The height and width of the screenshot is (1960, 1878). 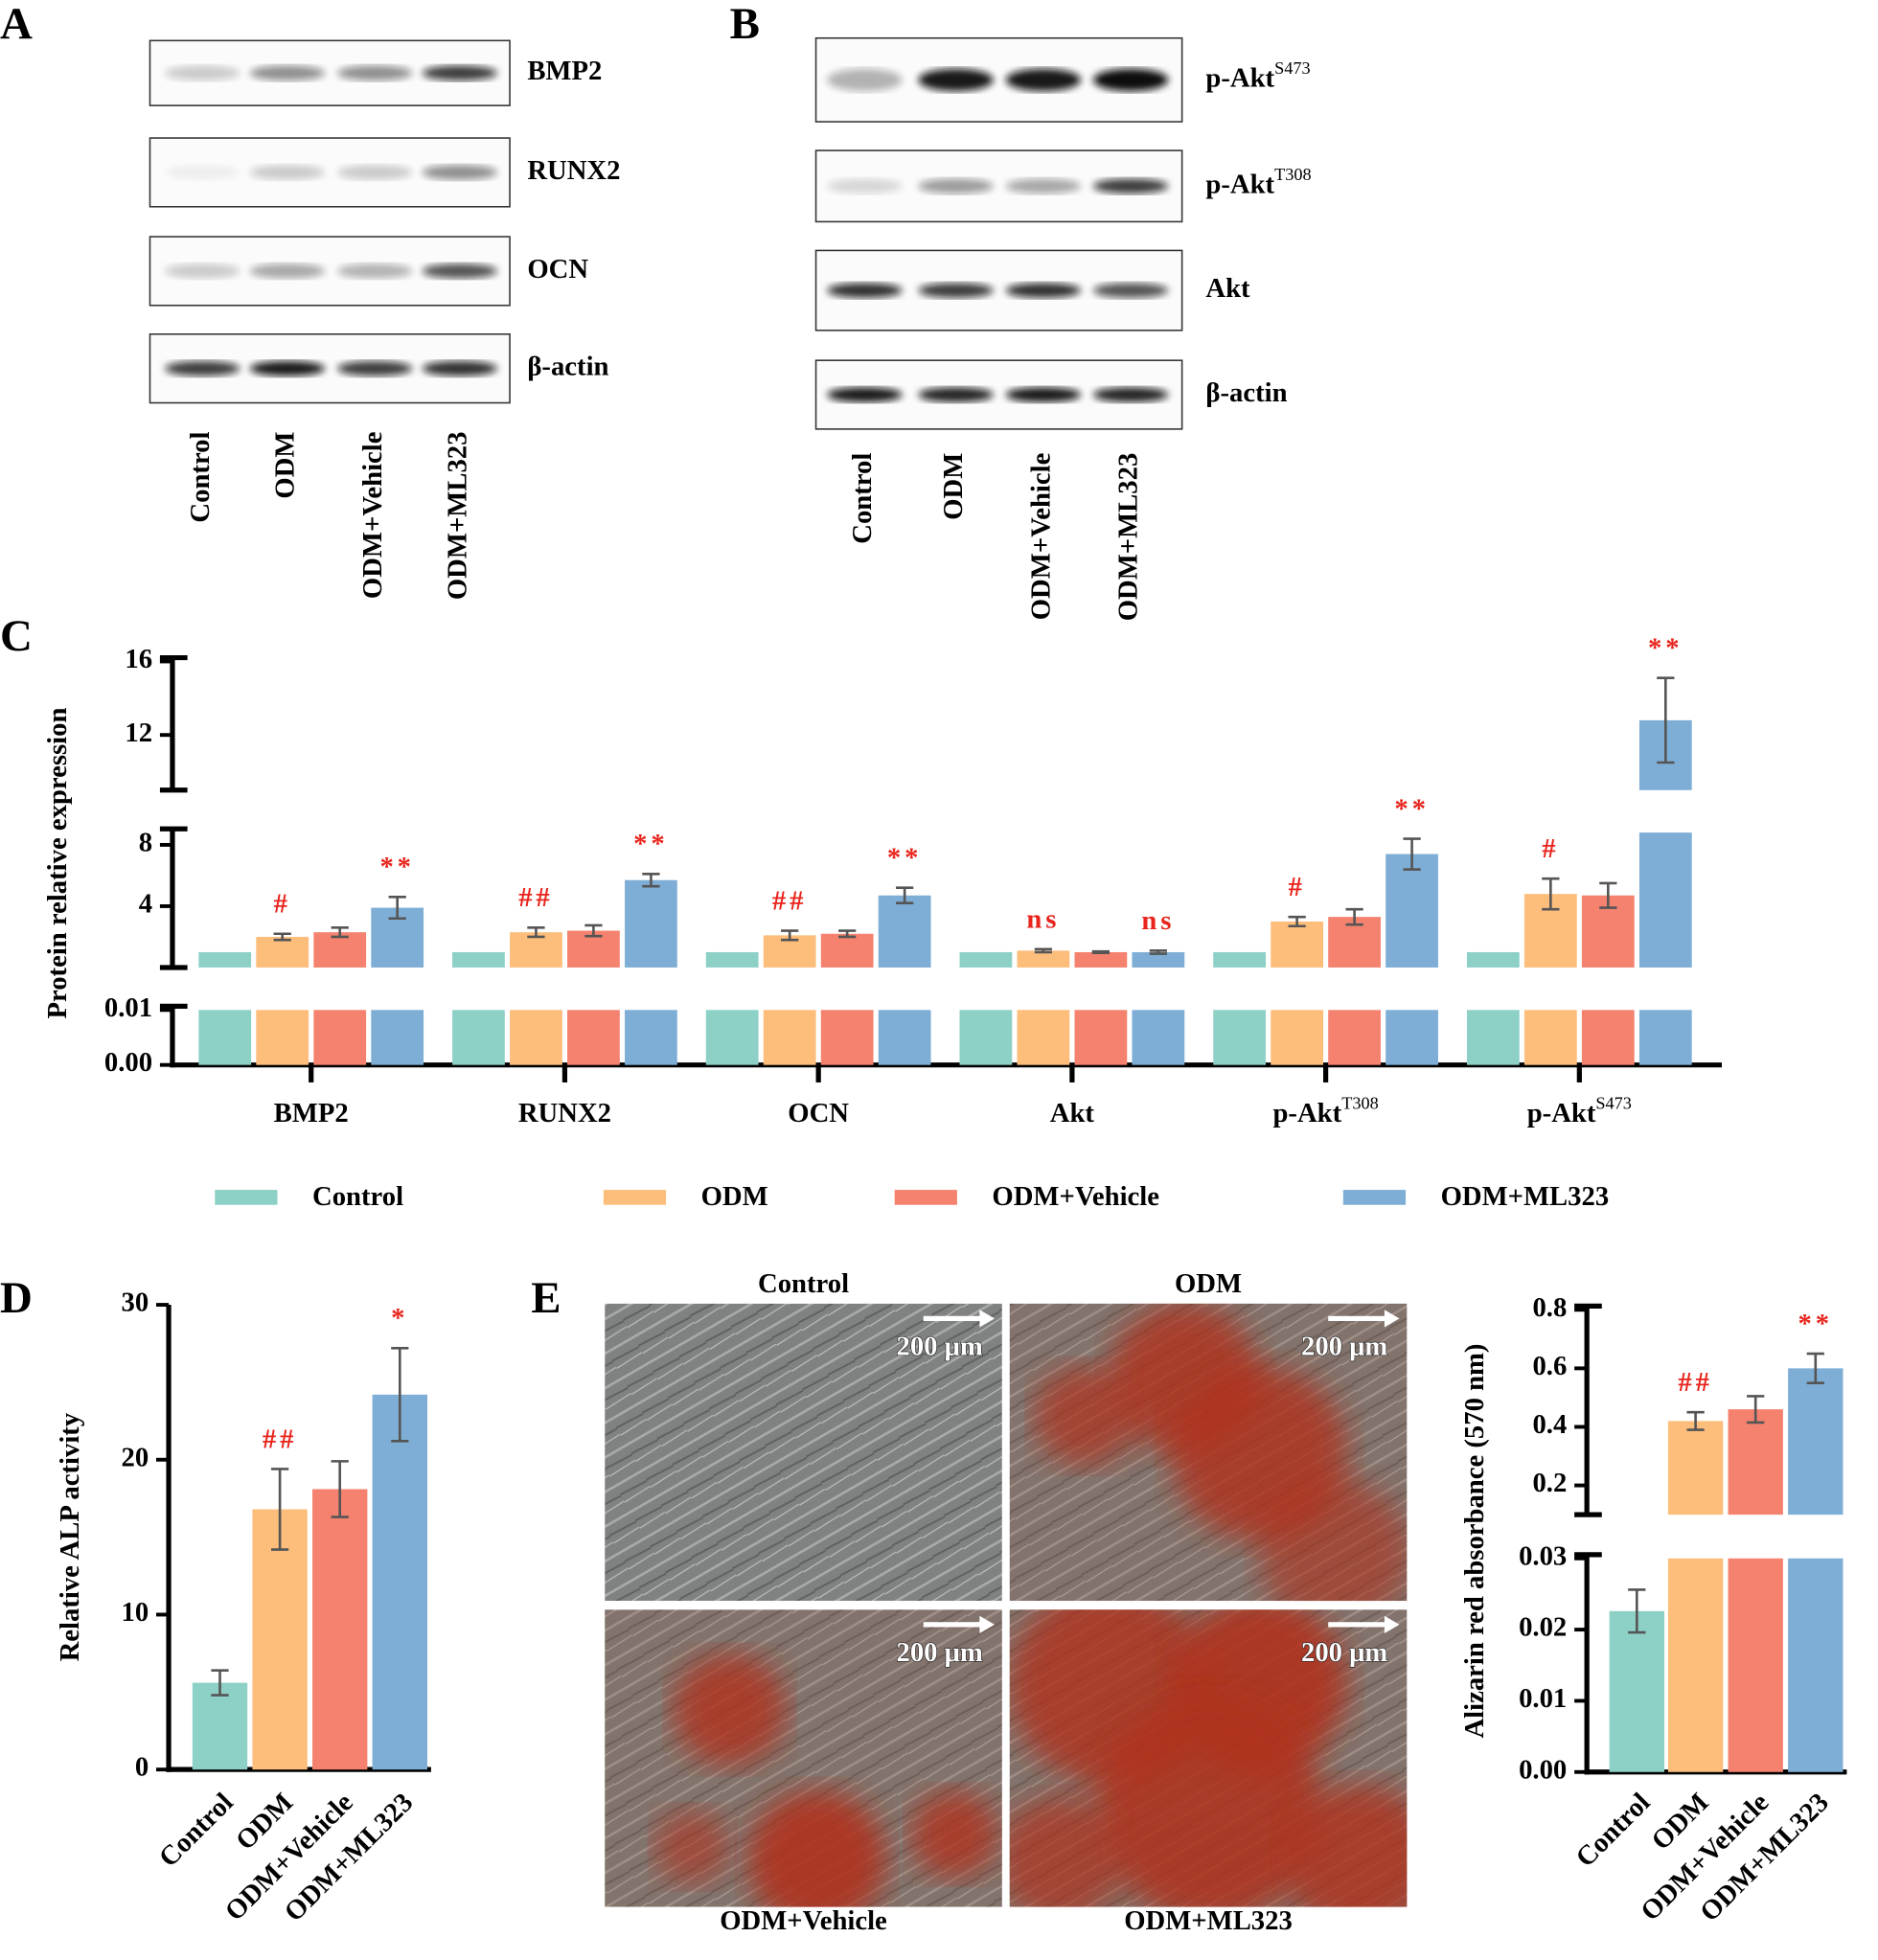 What do you see at coordinates (565, 1112) in the screenshot?
I see `x-tick-label-main: RUNX2` at bounding box center [565, 1112].